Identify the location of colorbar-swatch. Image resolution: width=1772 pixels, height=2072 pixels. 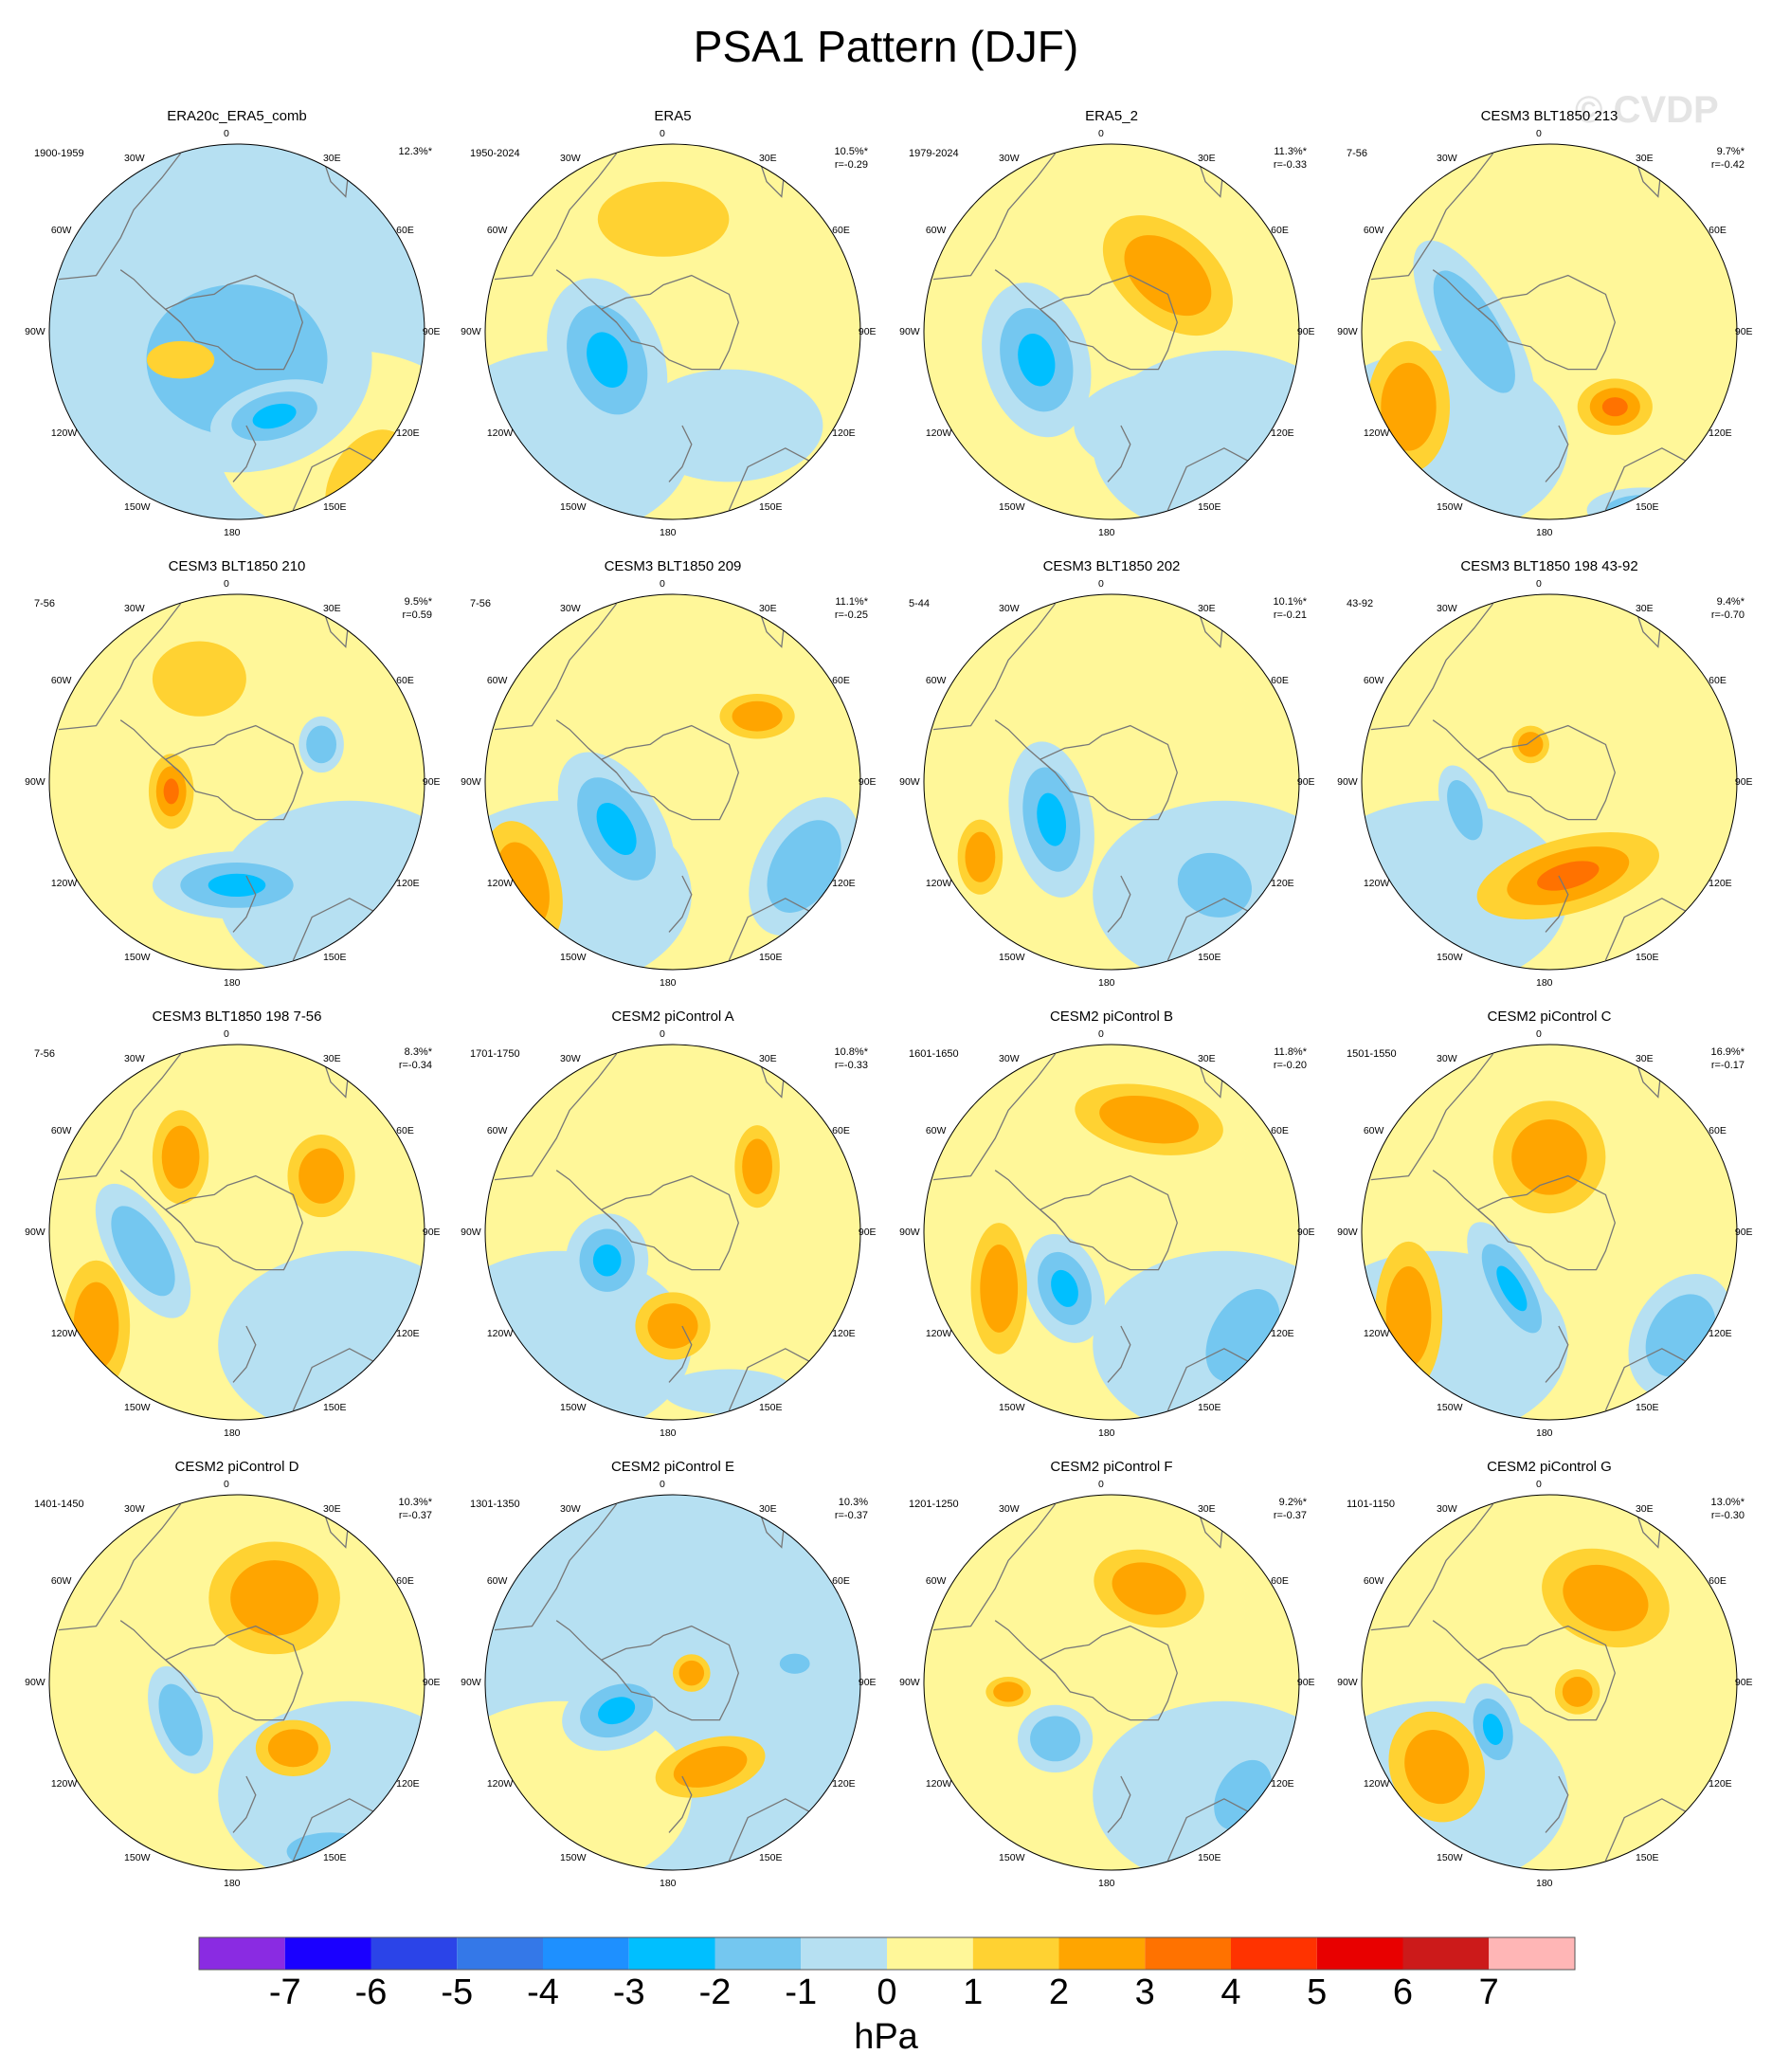
(1274, 1954).